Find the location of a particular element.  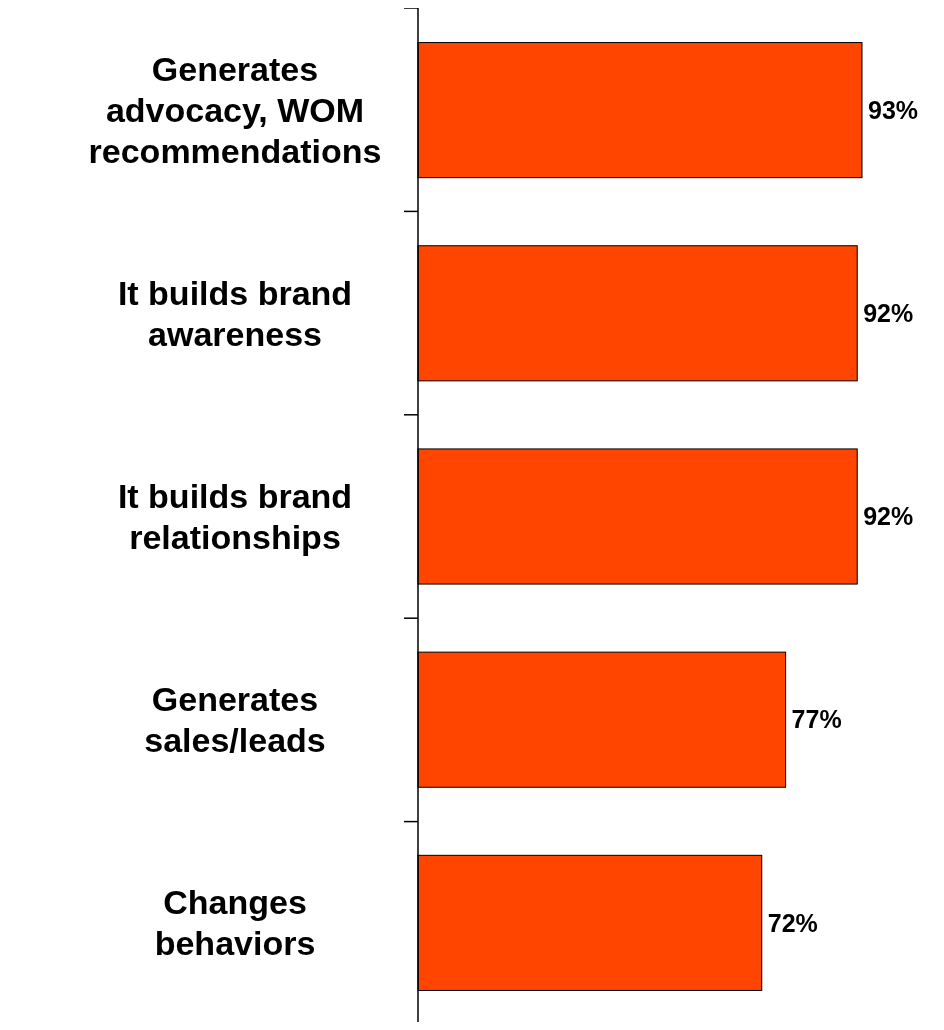

y-tick-label: Generates advocacy, WOM recommendations is located at coordinates (235, 110).